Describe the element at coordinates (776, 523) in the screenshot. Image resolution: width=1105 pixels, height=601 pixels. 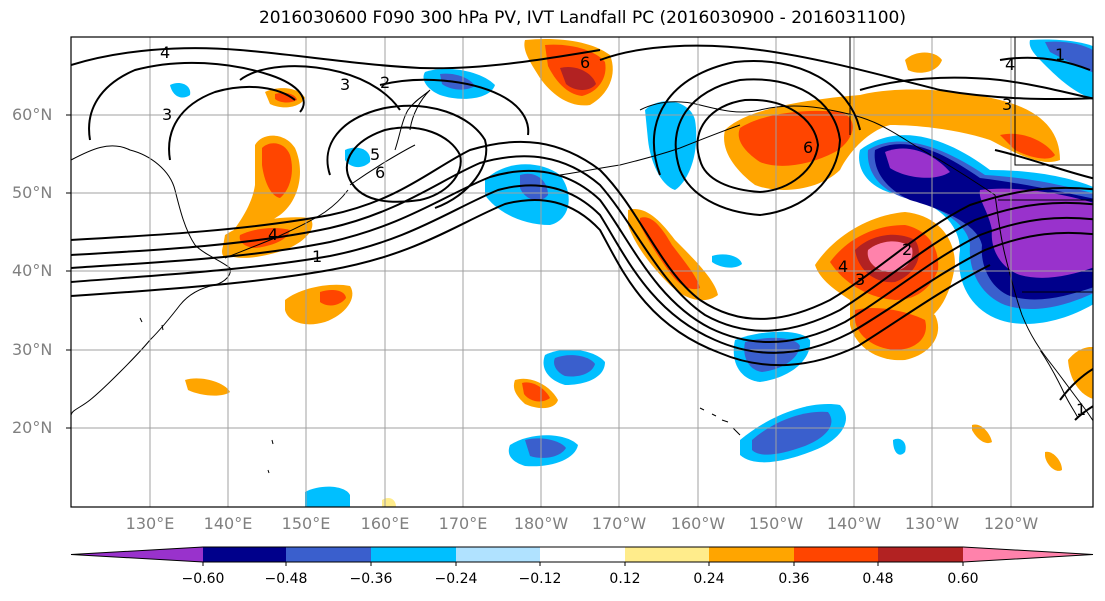
I see `lon-label: 150°W` at that location.